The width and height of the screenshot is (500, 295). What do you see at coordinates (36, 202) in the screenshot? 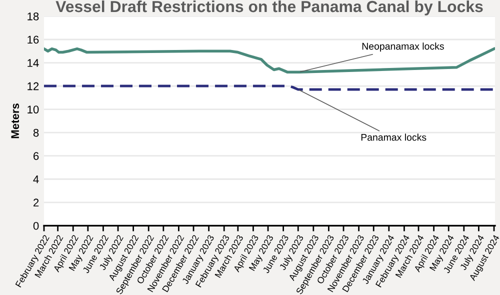
I see `y-tick-label: 2` at bounding box center [36, 202].